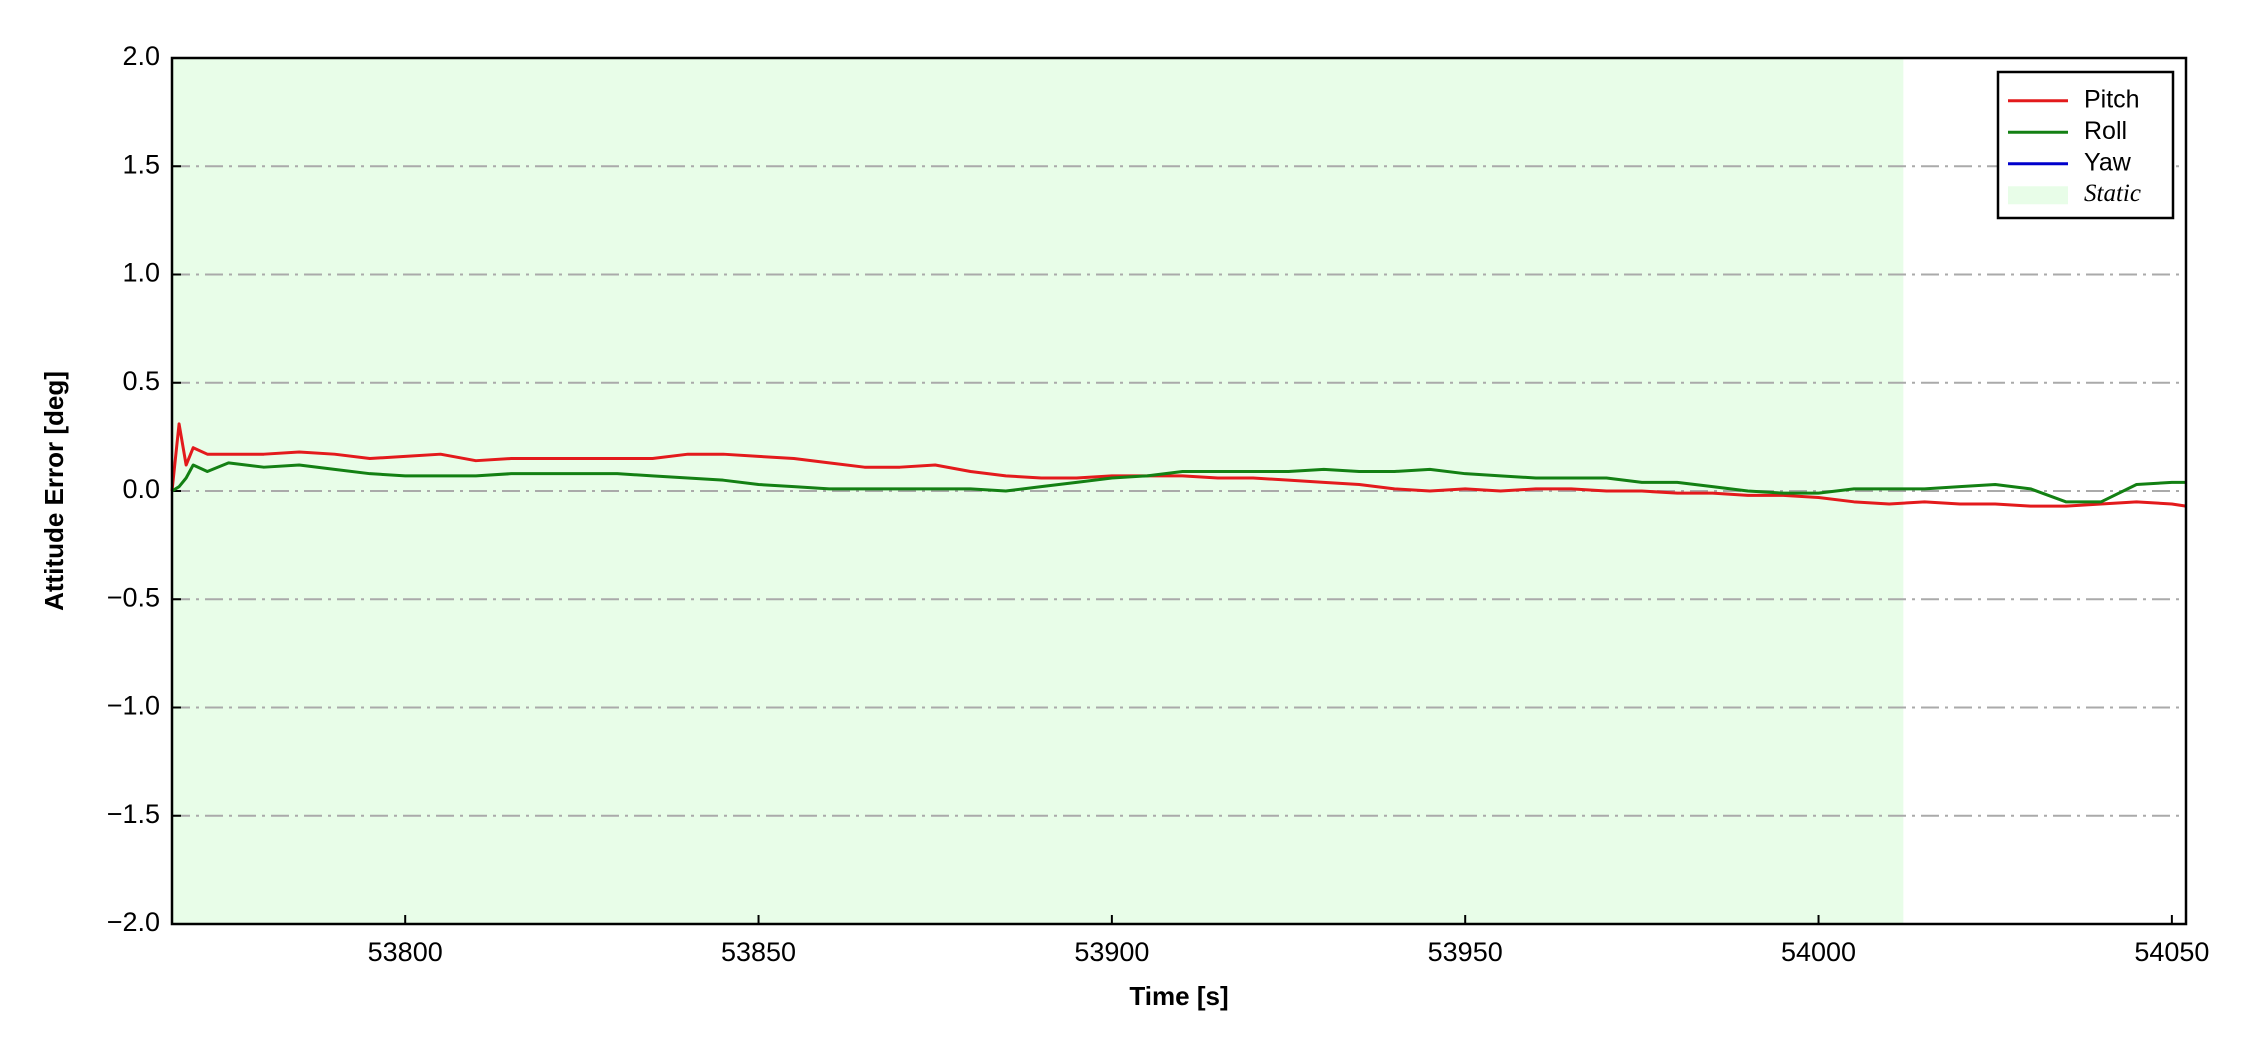 This screenshot has width=2250, height=1050. I want to click on y-tick-label: −1.5, so click(133, 814).